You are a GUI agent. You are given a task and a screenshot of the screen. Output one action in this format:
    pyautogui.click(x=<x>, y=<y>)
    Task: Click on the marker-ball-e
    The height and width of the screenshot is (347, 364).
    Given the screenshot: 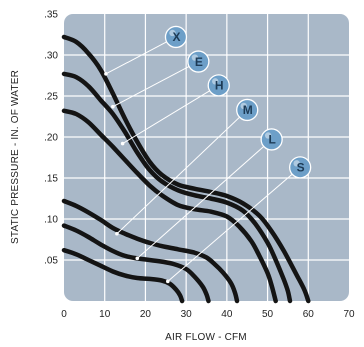 What is the action you would take?
    pyautogui.click(x=198, y=61)
    